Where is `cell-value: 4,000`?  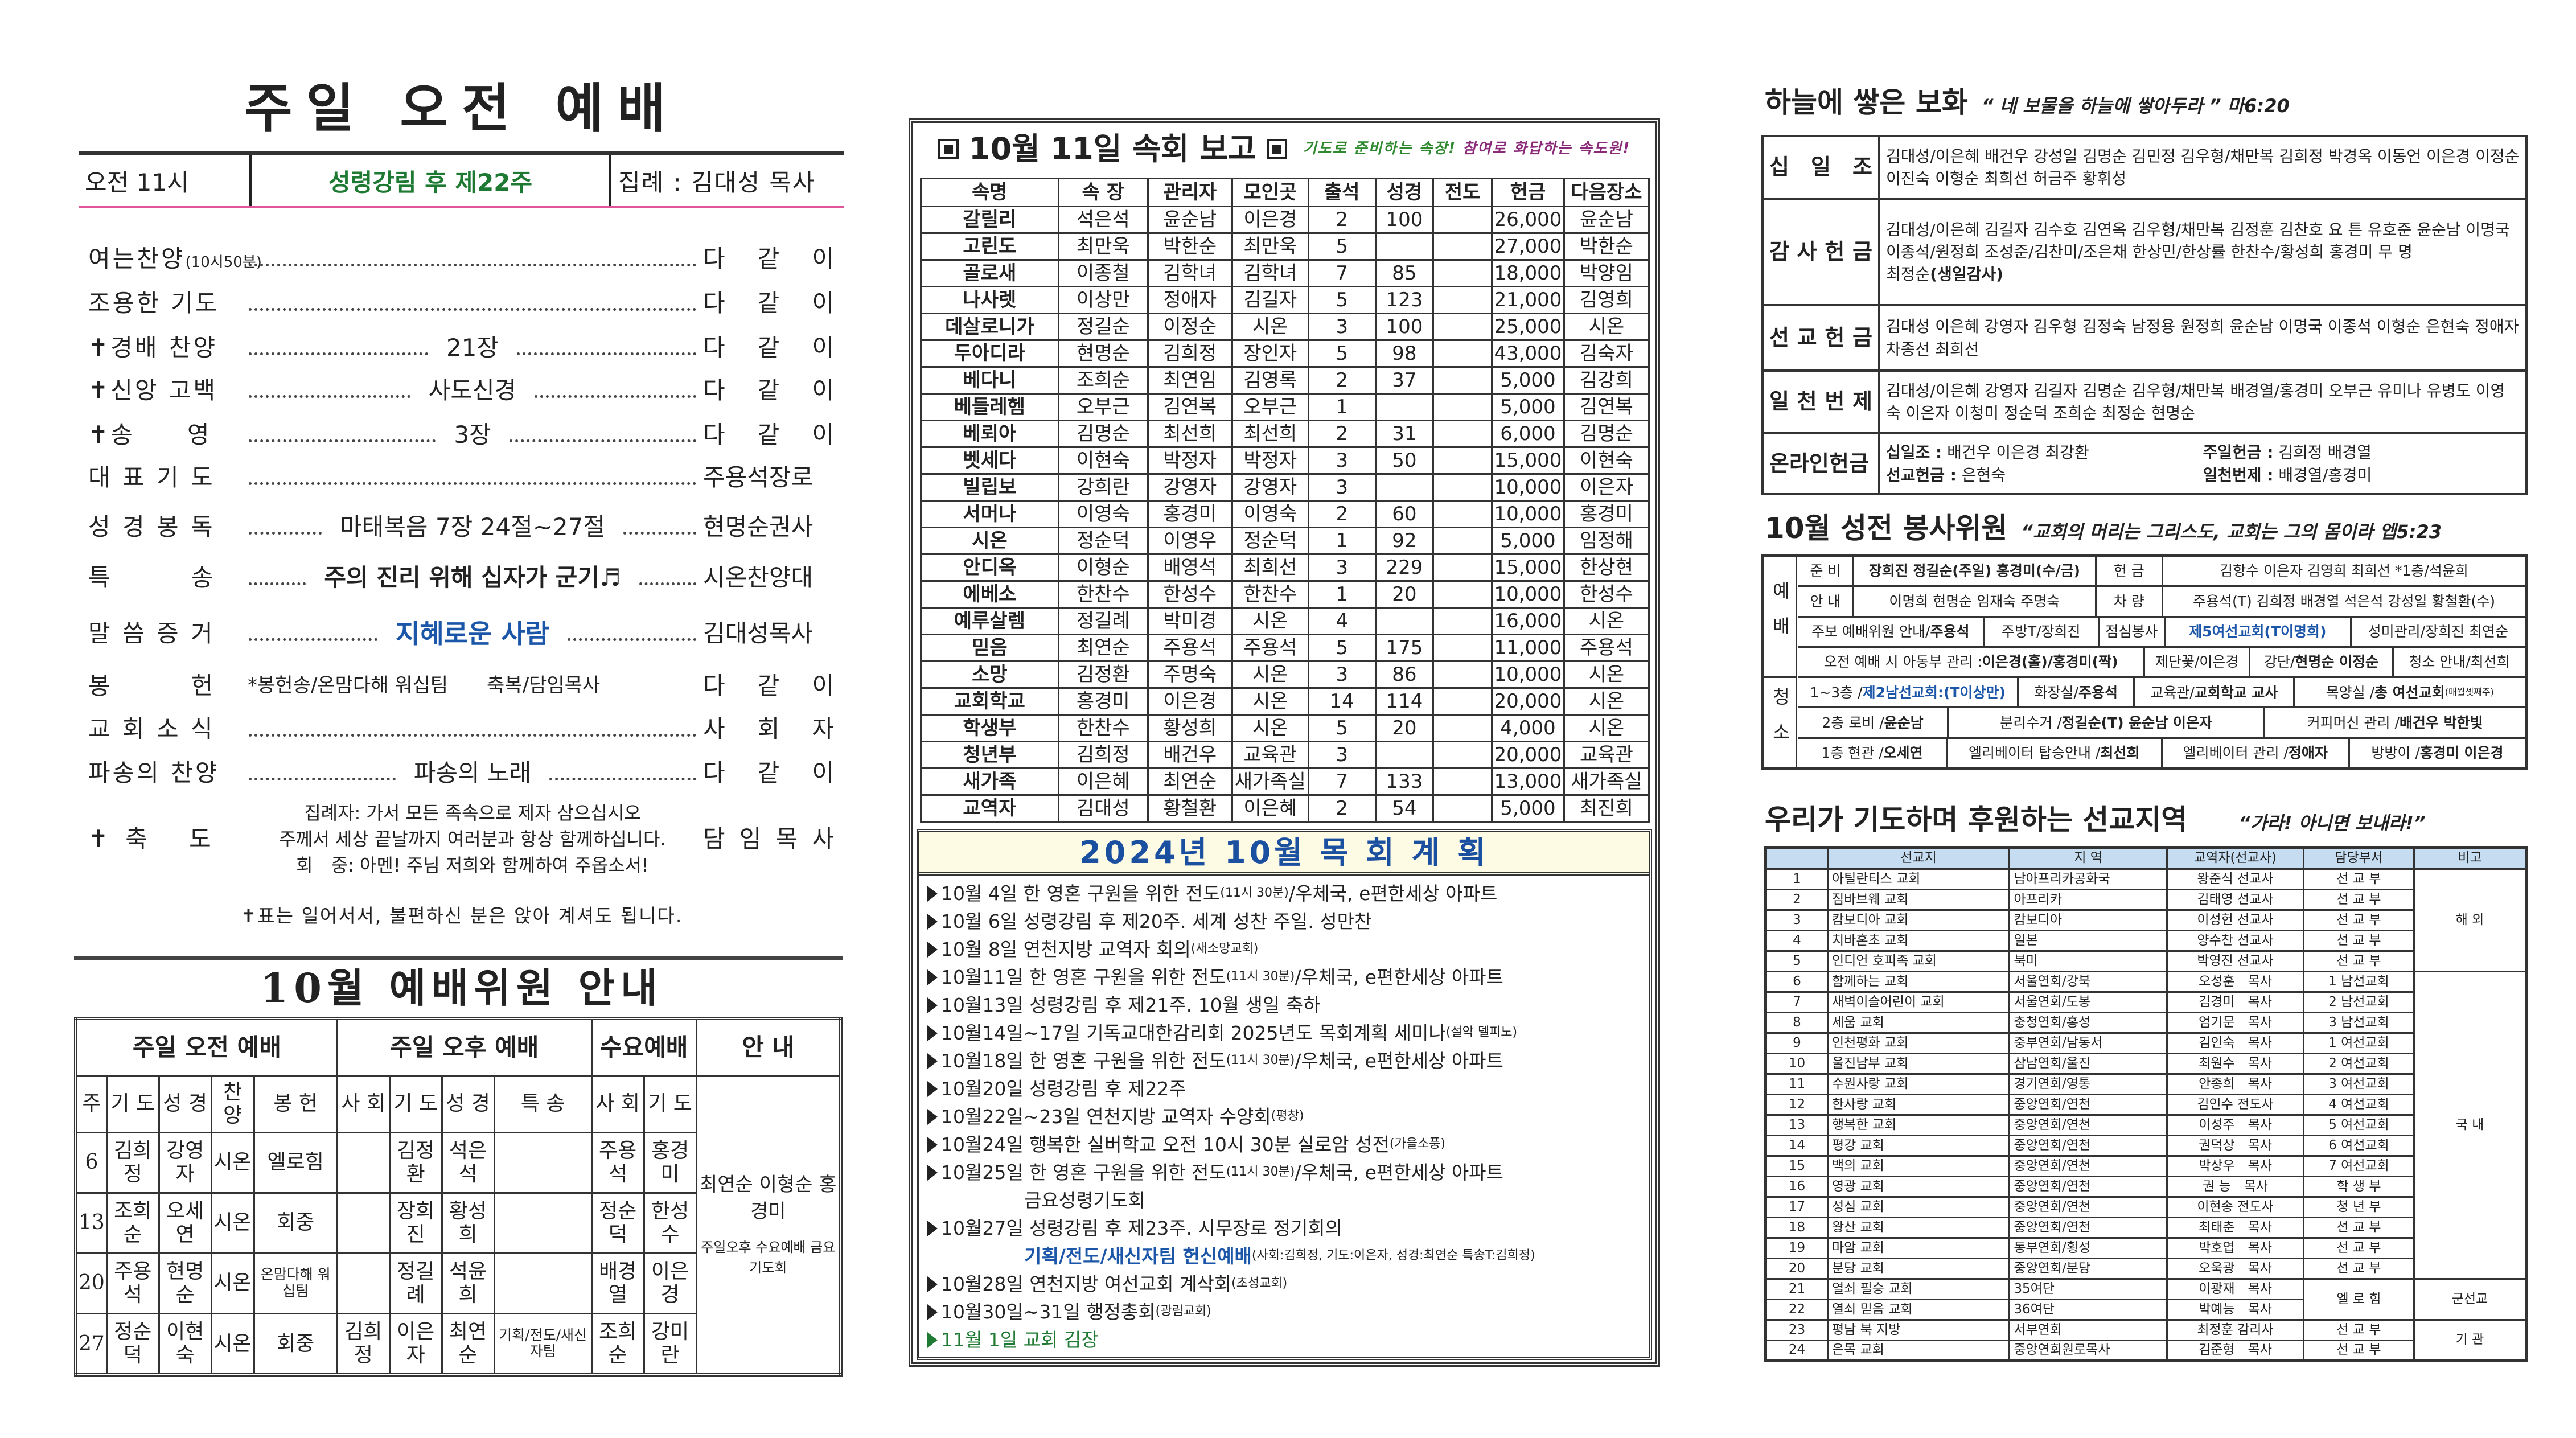
cell-value: 4,000 is located at coordinates (1528, 728).